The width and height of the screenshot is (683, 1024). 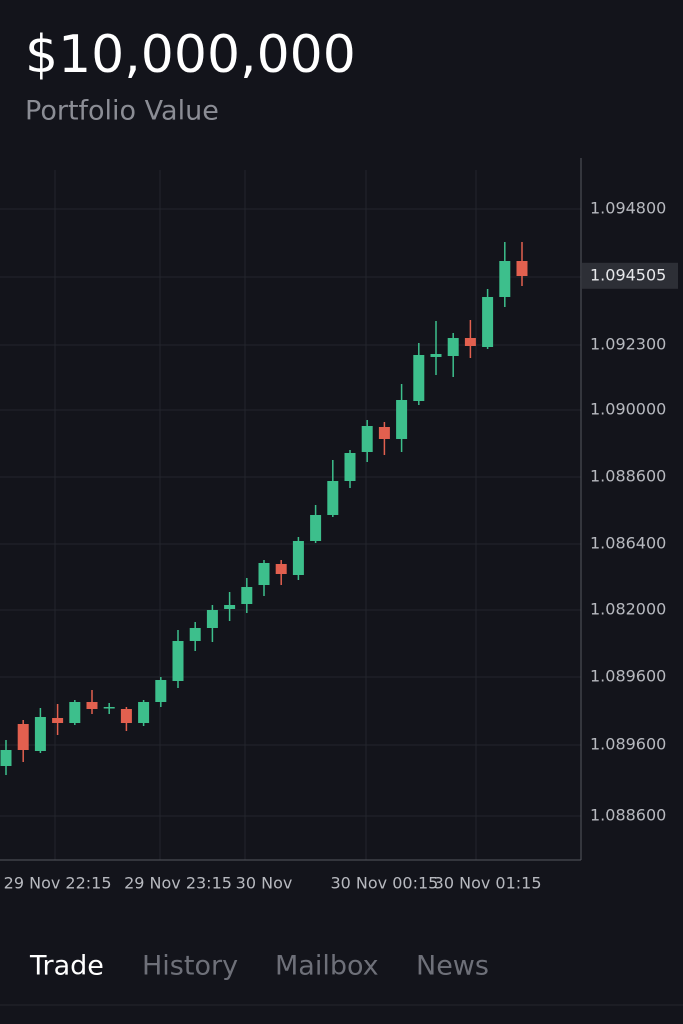 I want to click on tab: Mailbox, so click(x=327, y=966).